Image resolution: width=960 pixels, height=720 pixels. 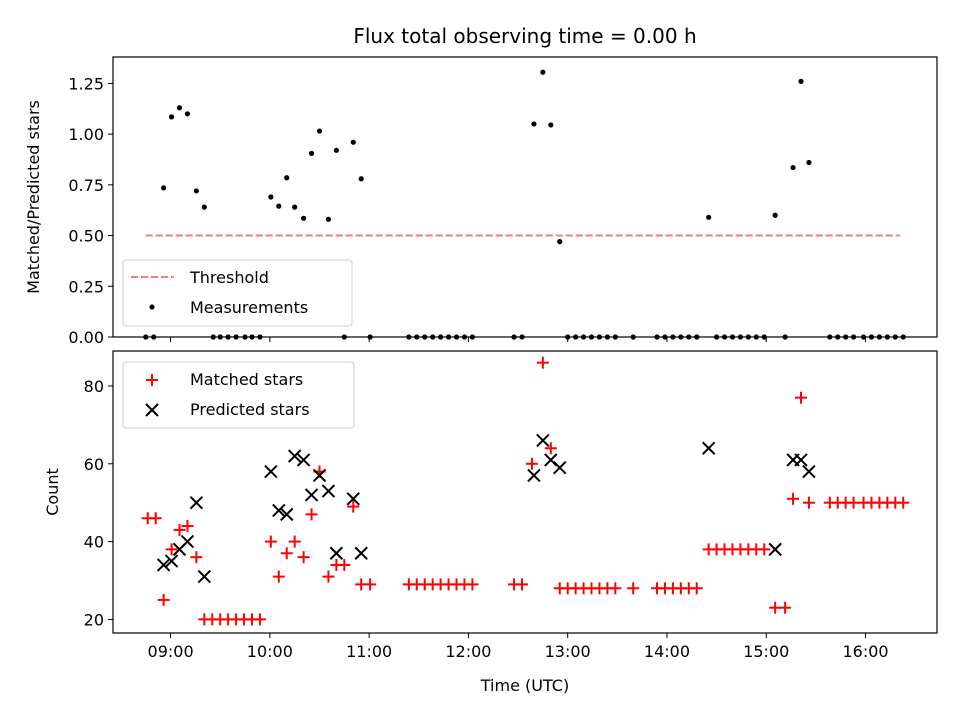 I want to click on x-tick-label: 13:00, so click(x=568, y=651).